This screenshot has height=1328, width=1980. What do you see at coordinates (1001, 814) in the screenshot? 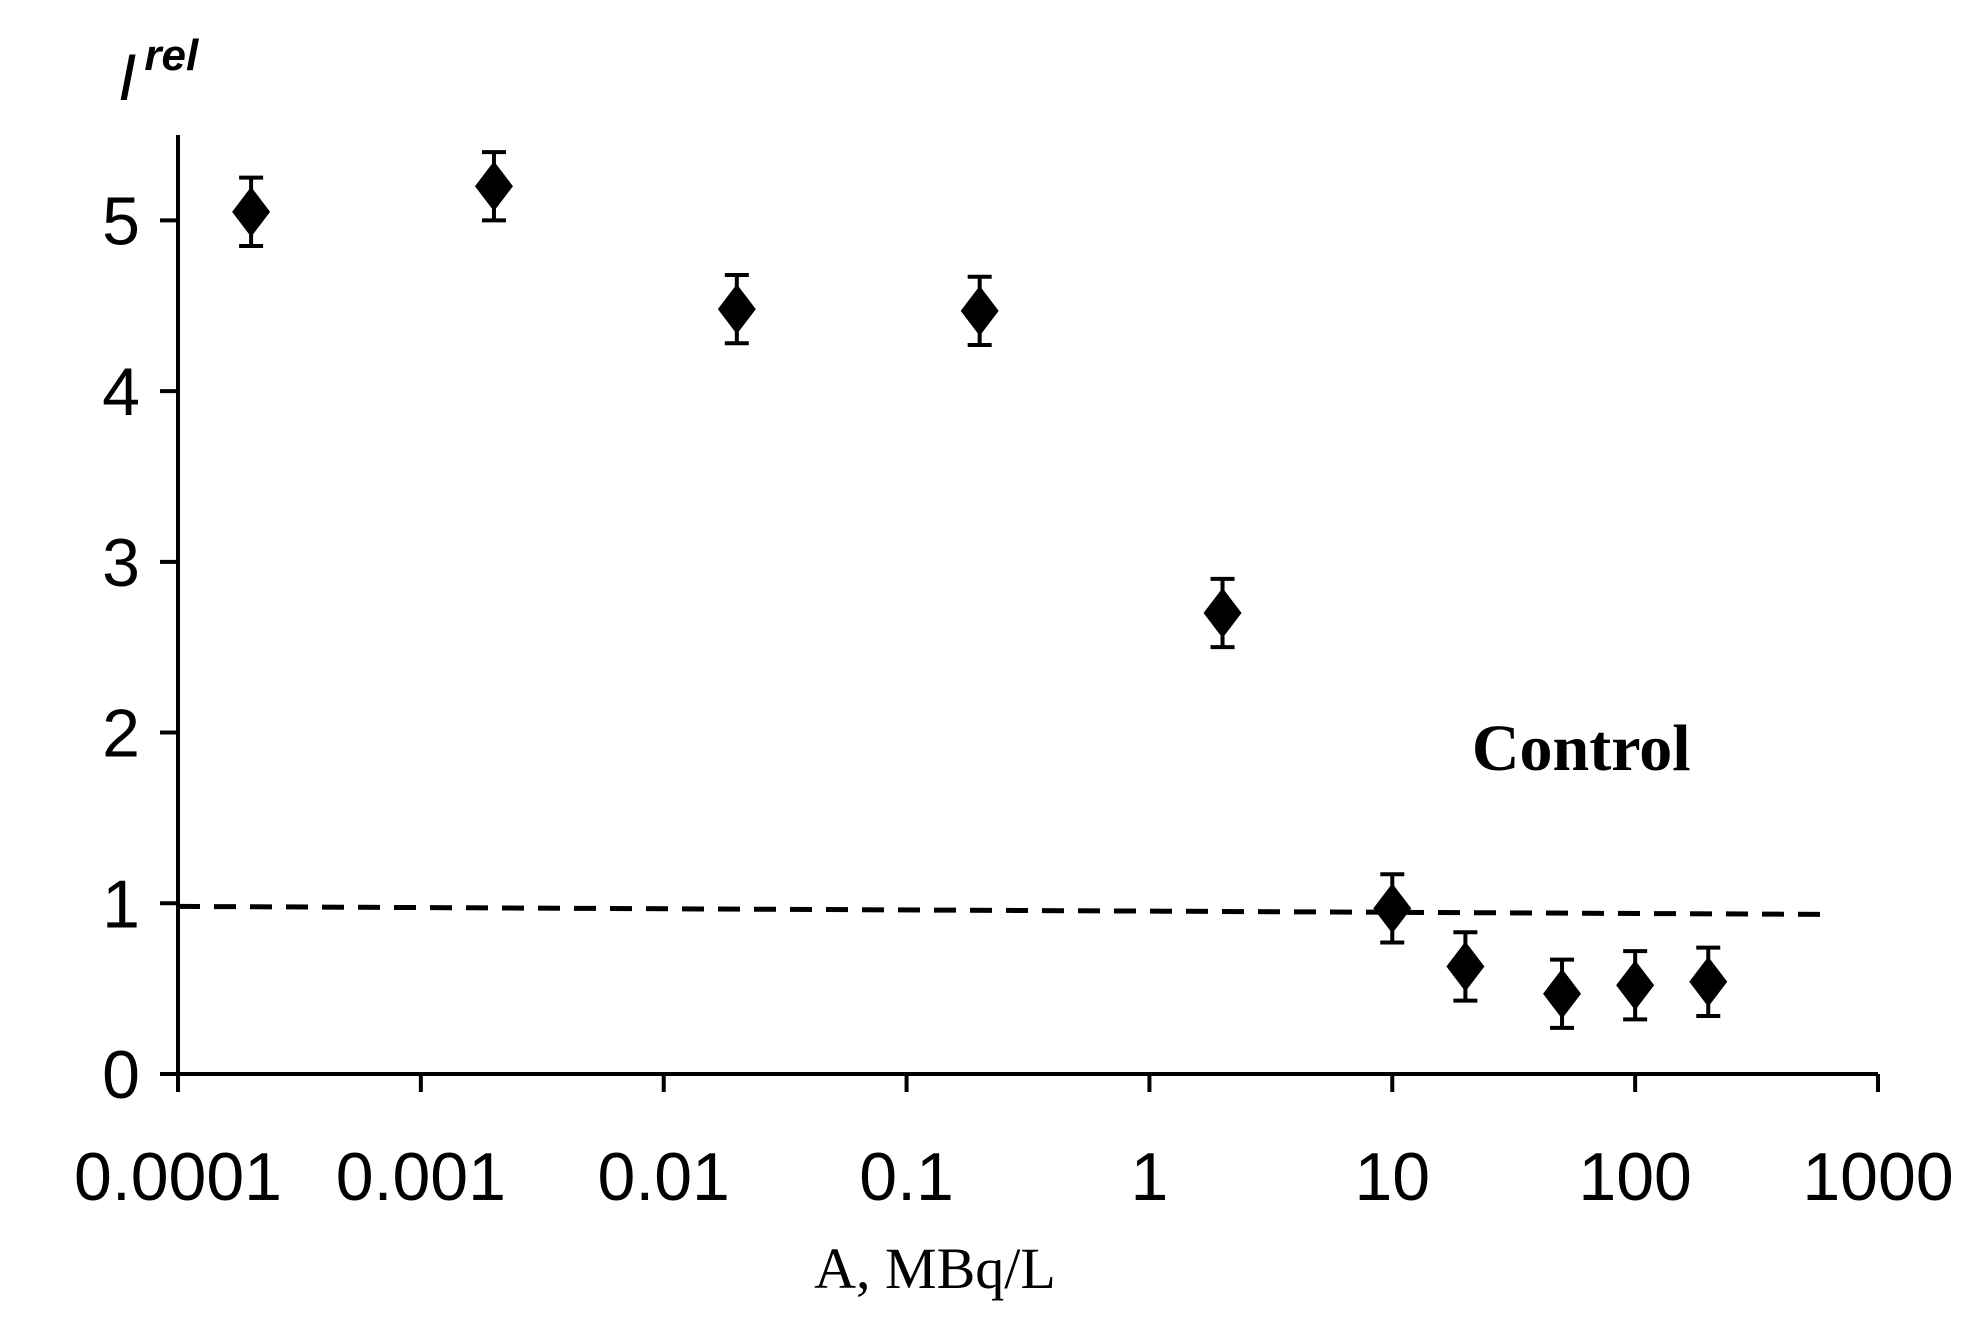
I see `control-reference: Control` at bounding box center [1001, 814].